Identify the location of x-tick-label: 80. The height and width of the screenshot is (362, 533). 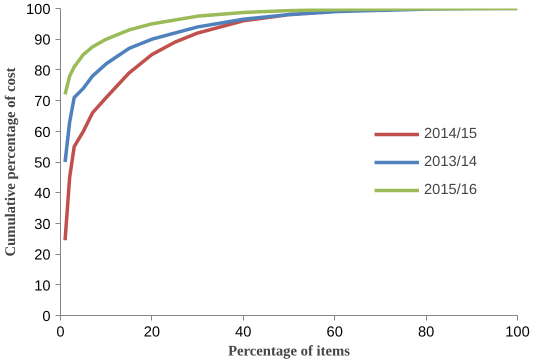
(426, 332).